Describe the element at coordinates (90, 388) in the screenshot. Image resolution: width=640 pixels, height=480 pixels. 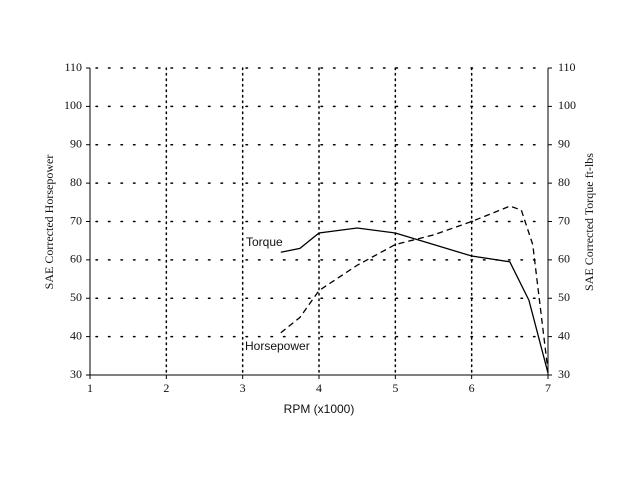
I see `x-tick-label: 1` at that location.